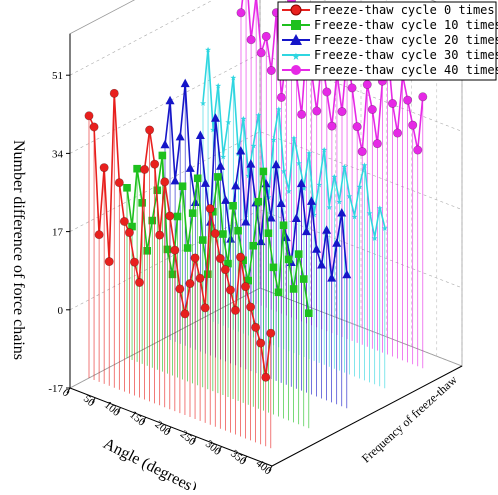  What do you see at coordinates (409, 418) in the screenshot?
I see `y-axis-title: Frequency of freeze-thaw` at bounding box center [409, 418].